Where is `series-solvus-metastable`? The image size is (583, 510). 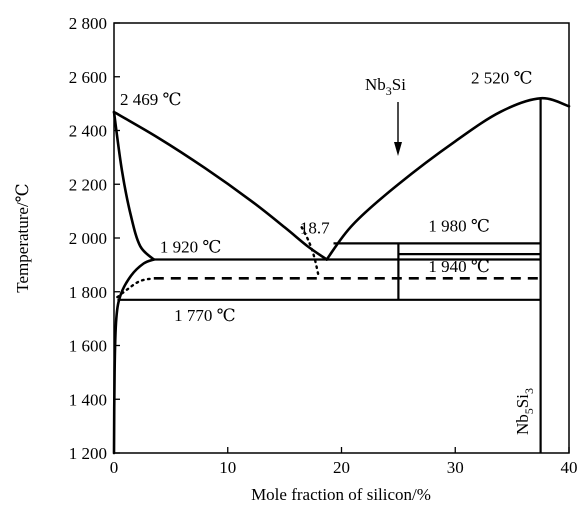
series-solvus-metastable is located at coordinates (135, 288).